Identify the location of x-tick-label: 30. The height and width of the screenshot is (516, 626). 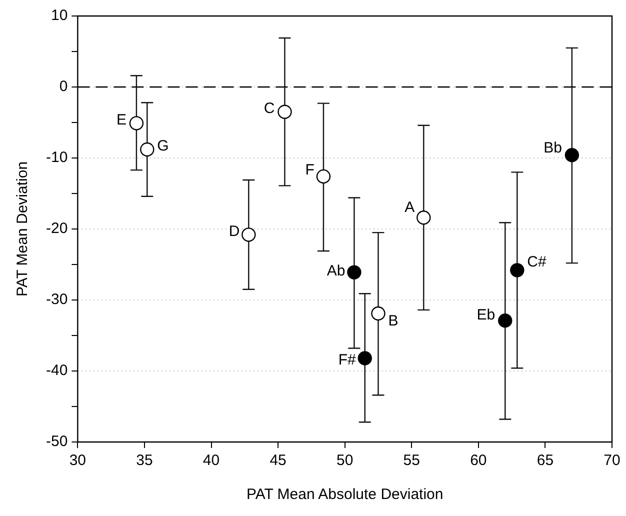
(77, 461).